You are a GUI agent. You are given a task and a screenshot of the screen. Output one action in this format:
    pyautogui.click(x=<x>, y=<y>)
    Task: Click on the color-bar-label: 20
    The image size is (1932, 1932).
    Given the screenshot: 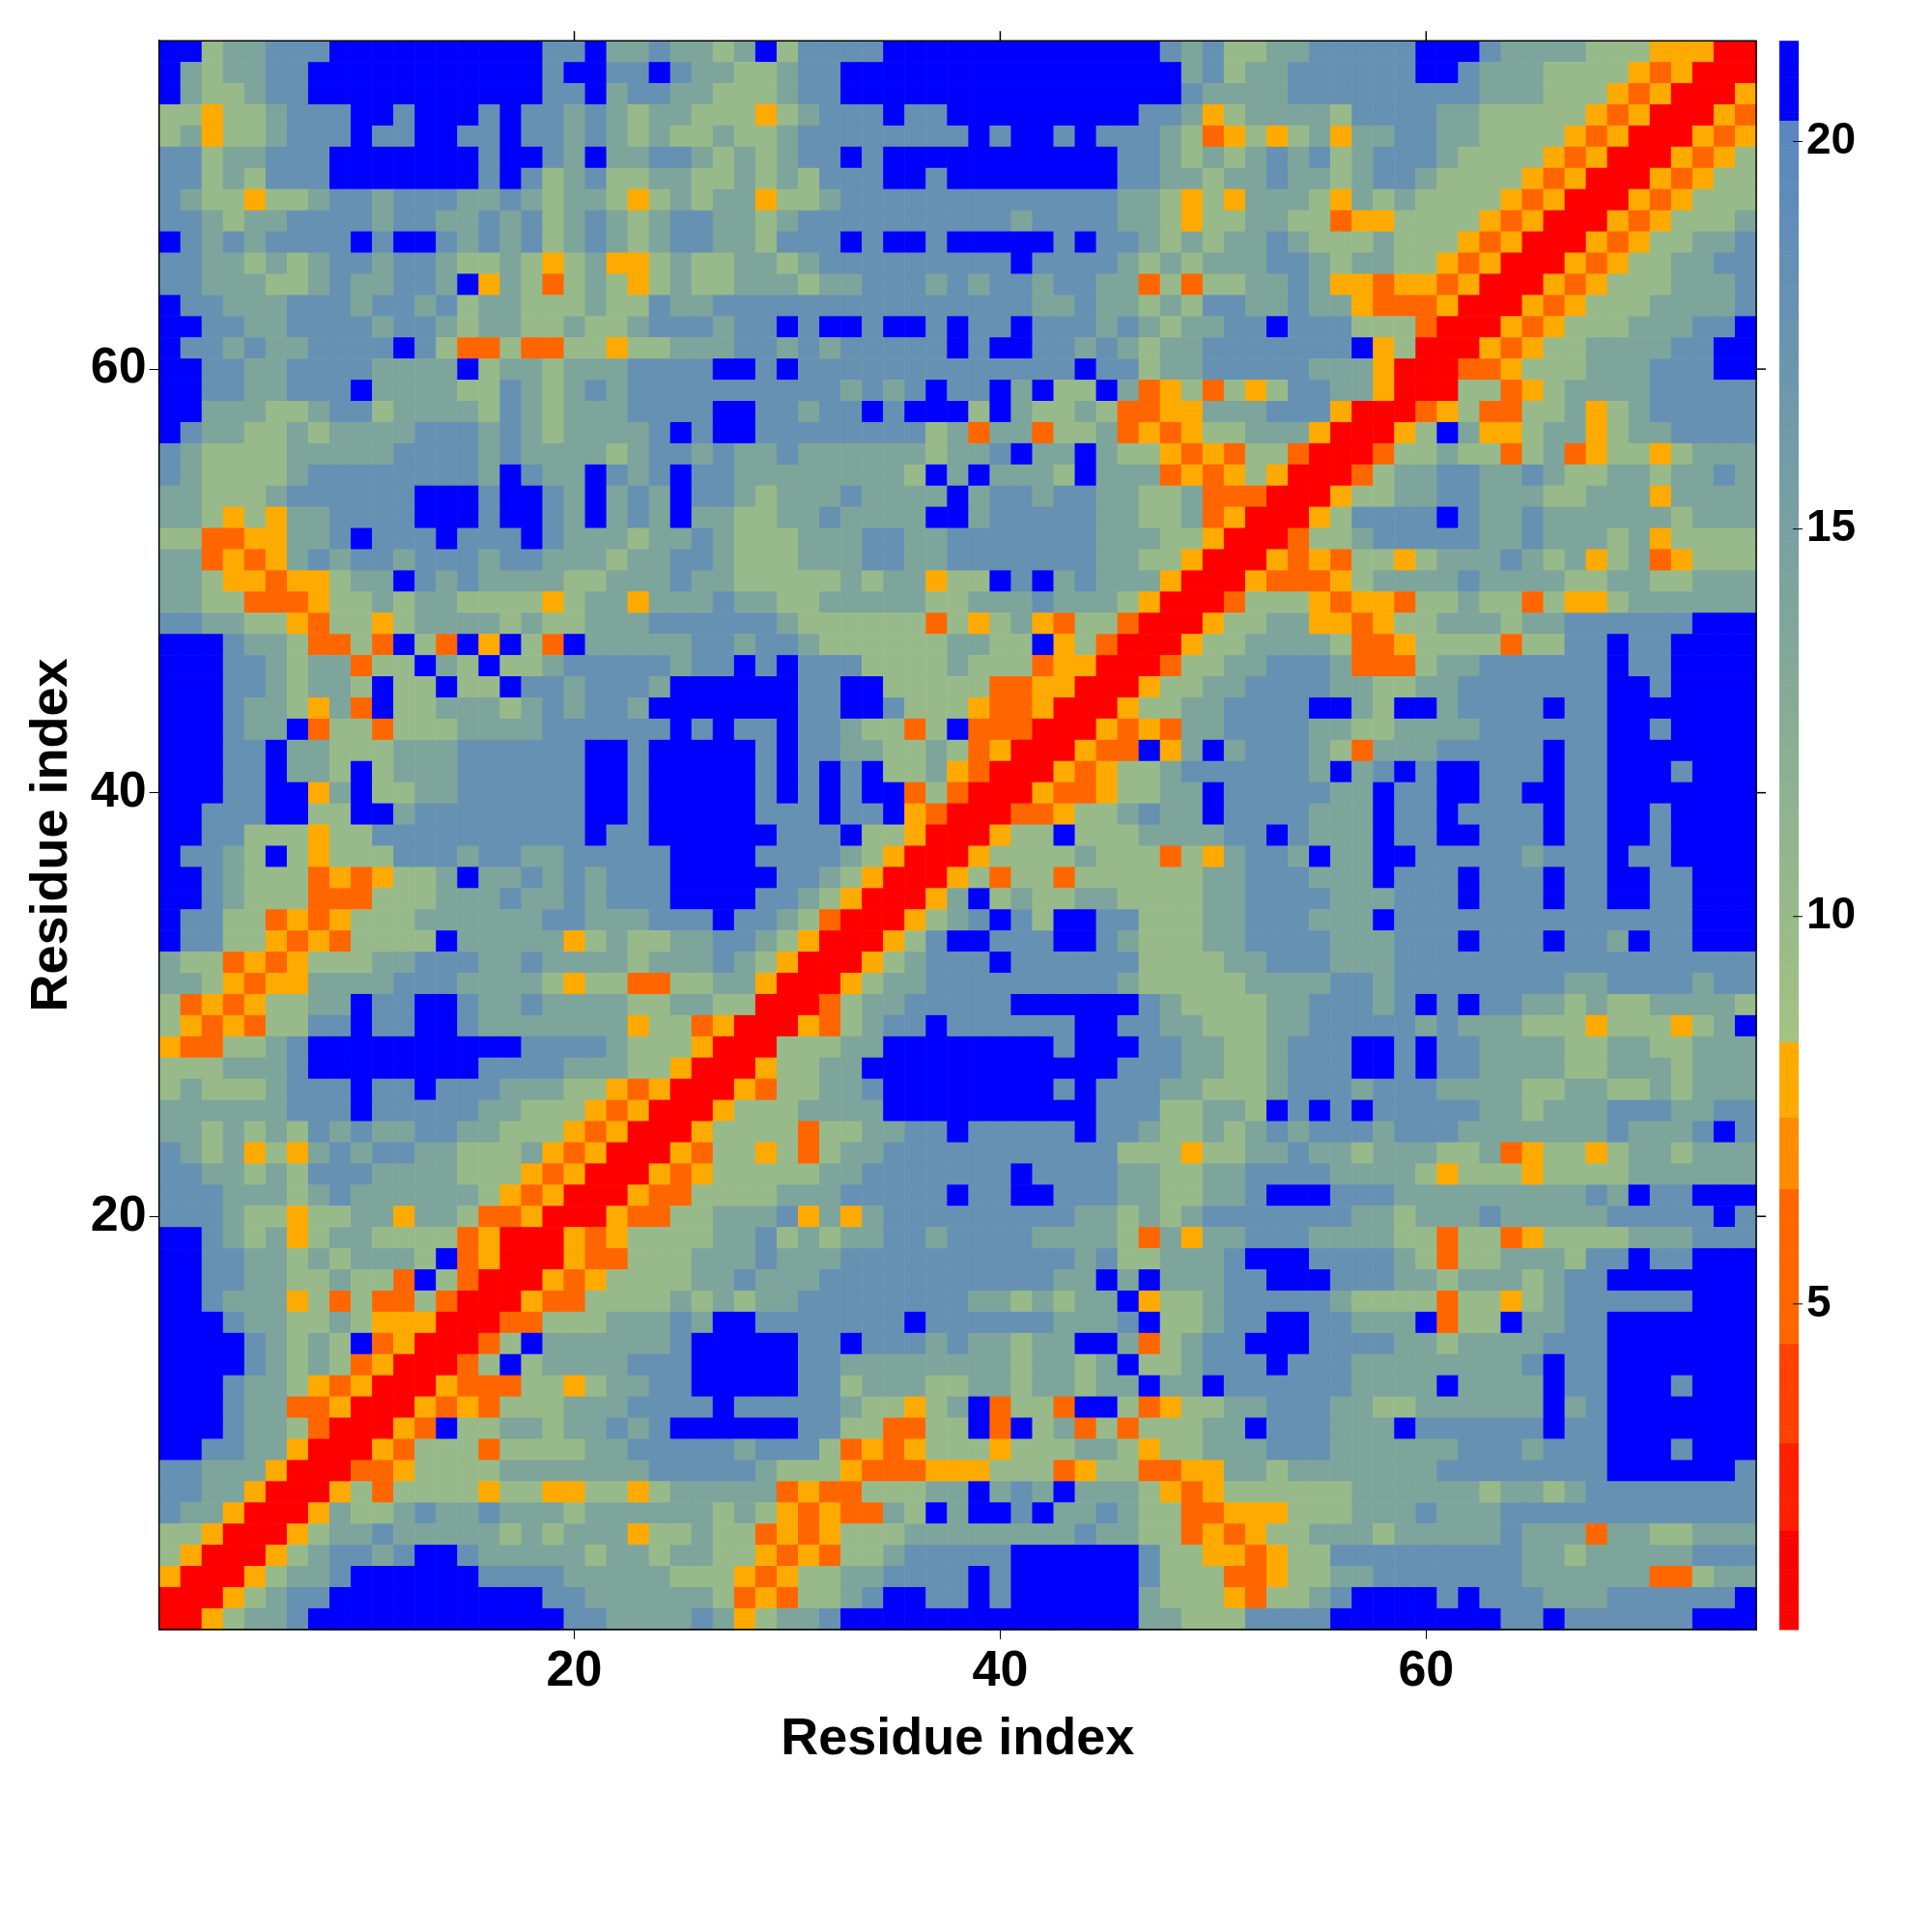 What is the action you would take?
    pyautogui.click(x=1831, y=138)
    